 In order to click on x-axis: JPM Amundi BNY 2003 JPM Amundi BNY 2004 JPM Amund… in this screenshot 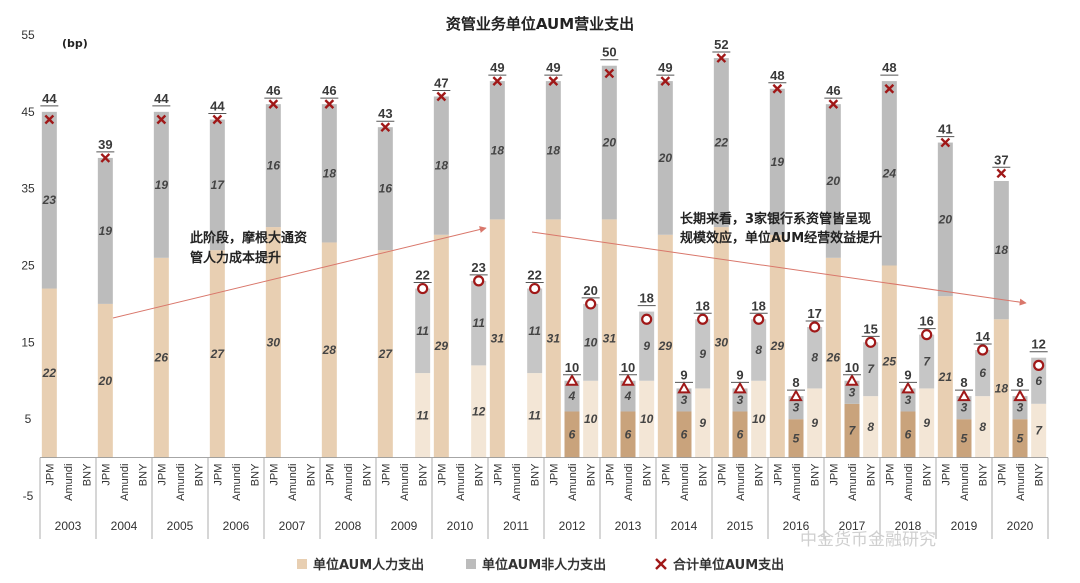, I will do `click(544, 498)`.